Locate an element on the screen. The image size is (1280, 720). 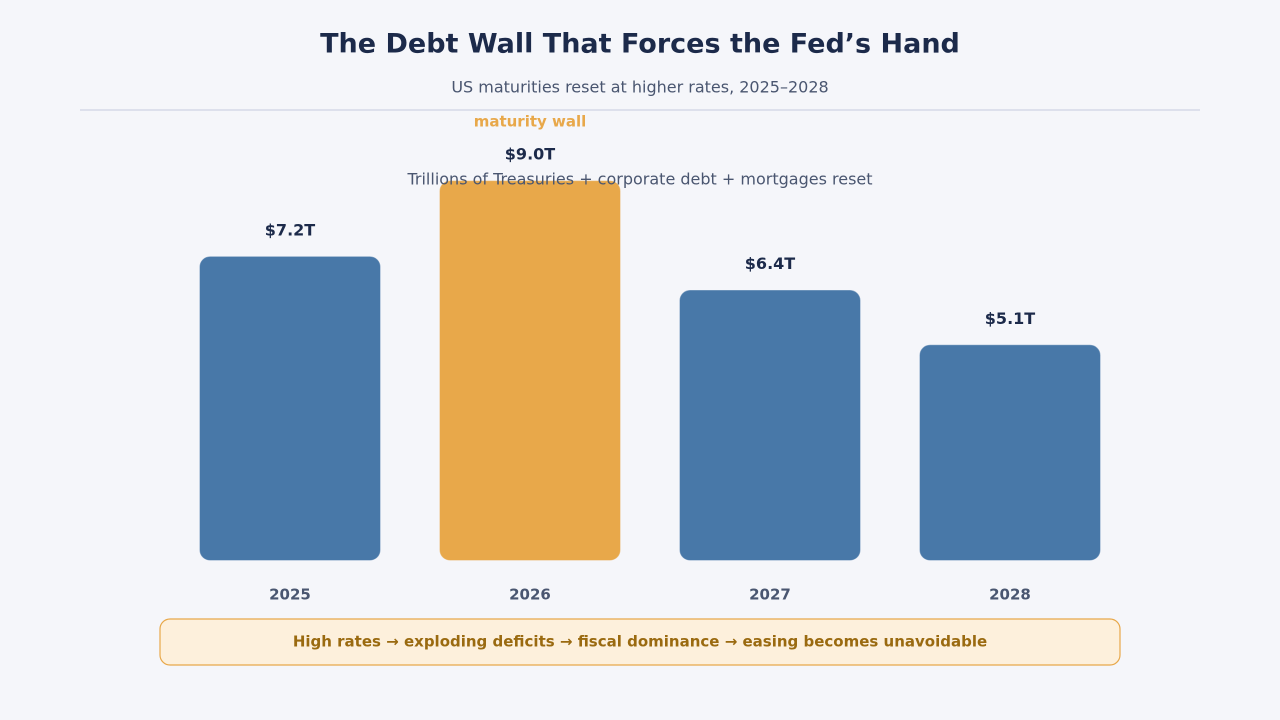
x-tick-label: 2026 is located at coordinates (530, 595).